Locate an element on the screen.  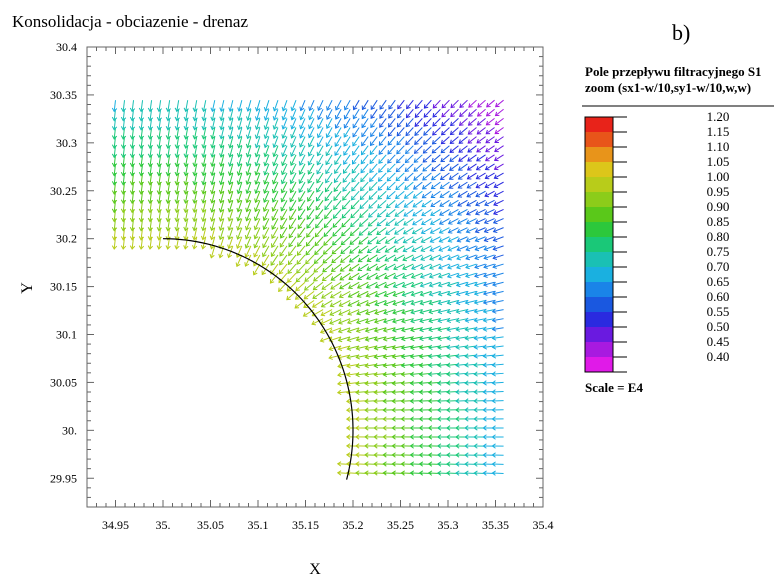
y-tick-label: 30.2 is located at coordinates (66, 239).